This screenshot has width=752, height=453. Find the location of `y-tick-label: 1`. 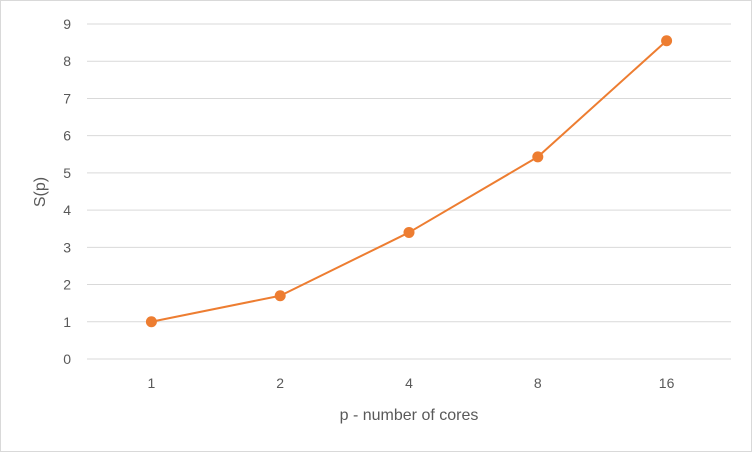

y-tick-label: 1 is located at coordinates (67, 322).